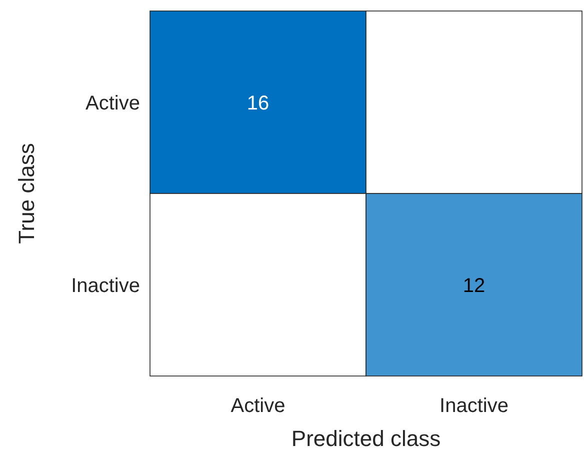 This screenshot has width=584, height=454. What do you see at coordinates (366, 438) in the screenshot?
I see `x-axis-title: Predicted class` at bounding box center [366, 438].